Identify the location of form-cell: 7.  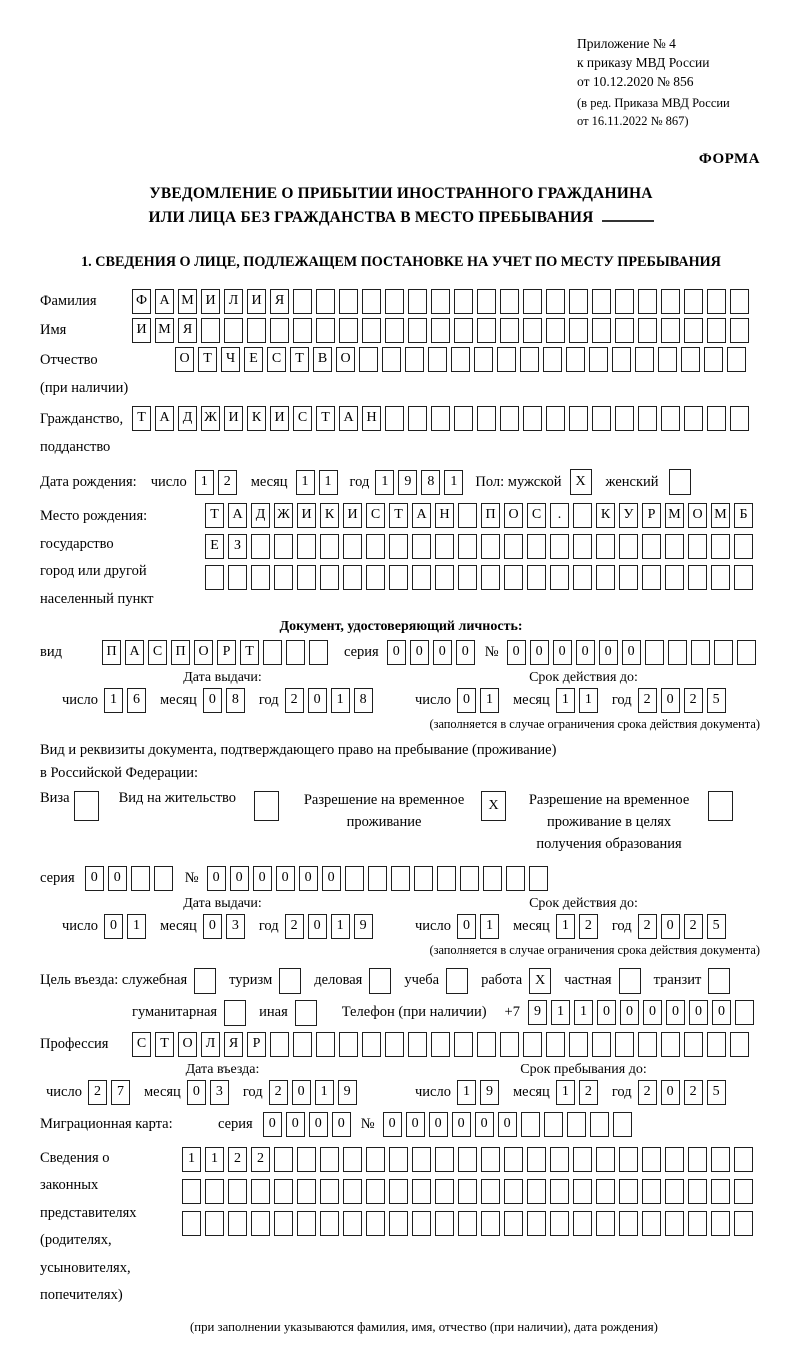
(120, 1092).